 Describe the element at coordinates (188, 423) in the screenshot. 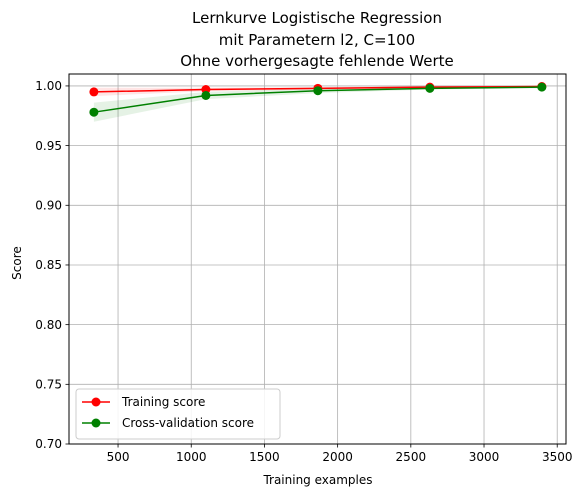

I see `legend-label-cross-validation: Cross-validation score` at that location.